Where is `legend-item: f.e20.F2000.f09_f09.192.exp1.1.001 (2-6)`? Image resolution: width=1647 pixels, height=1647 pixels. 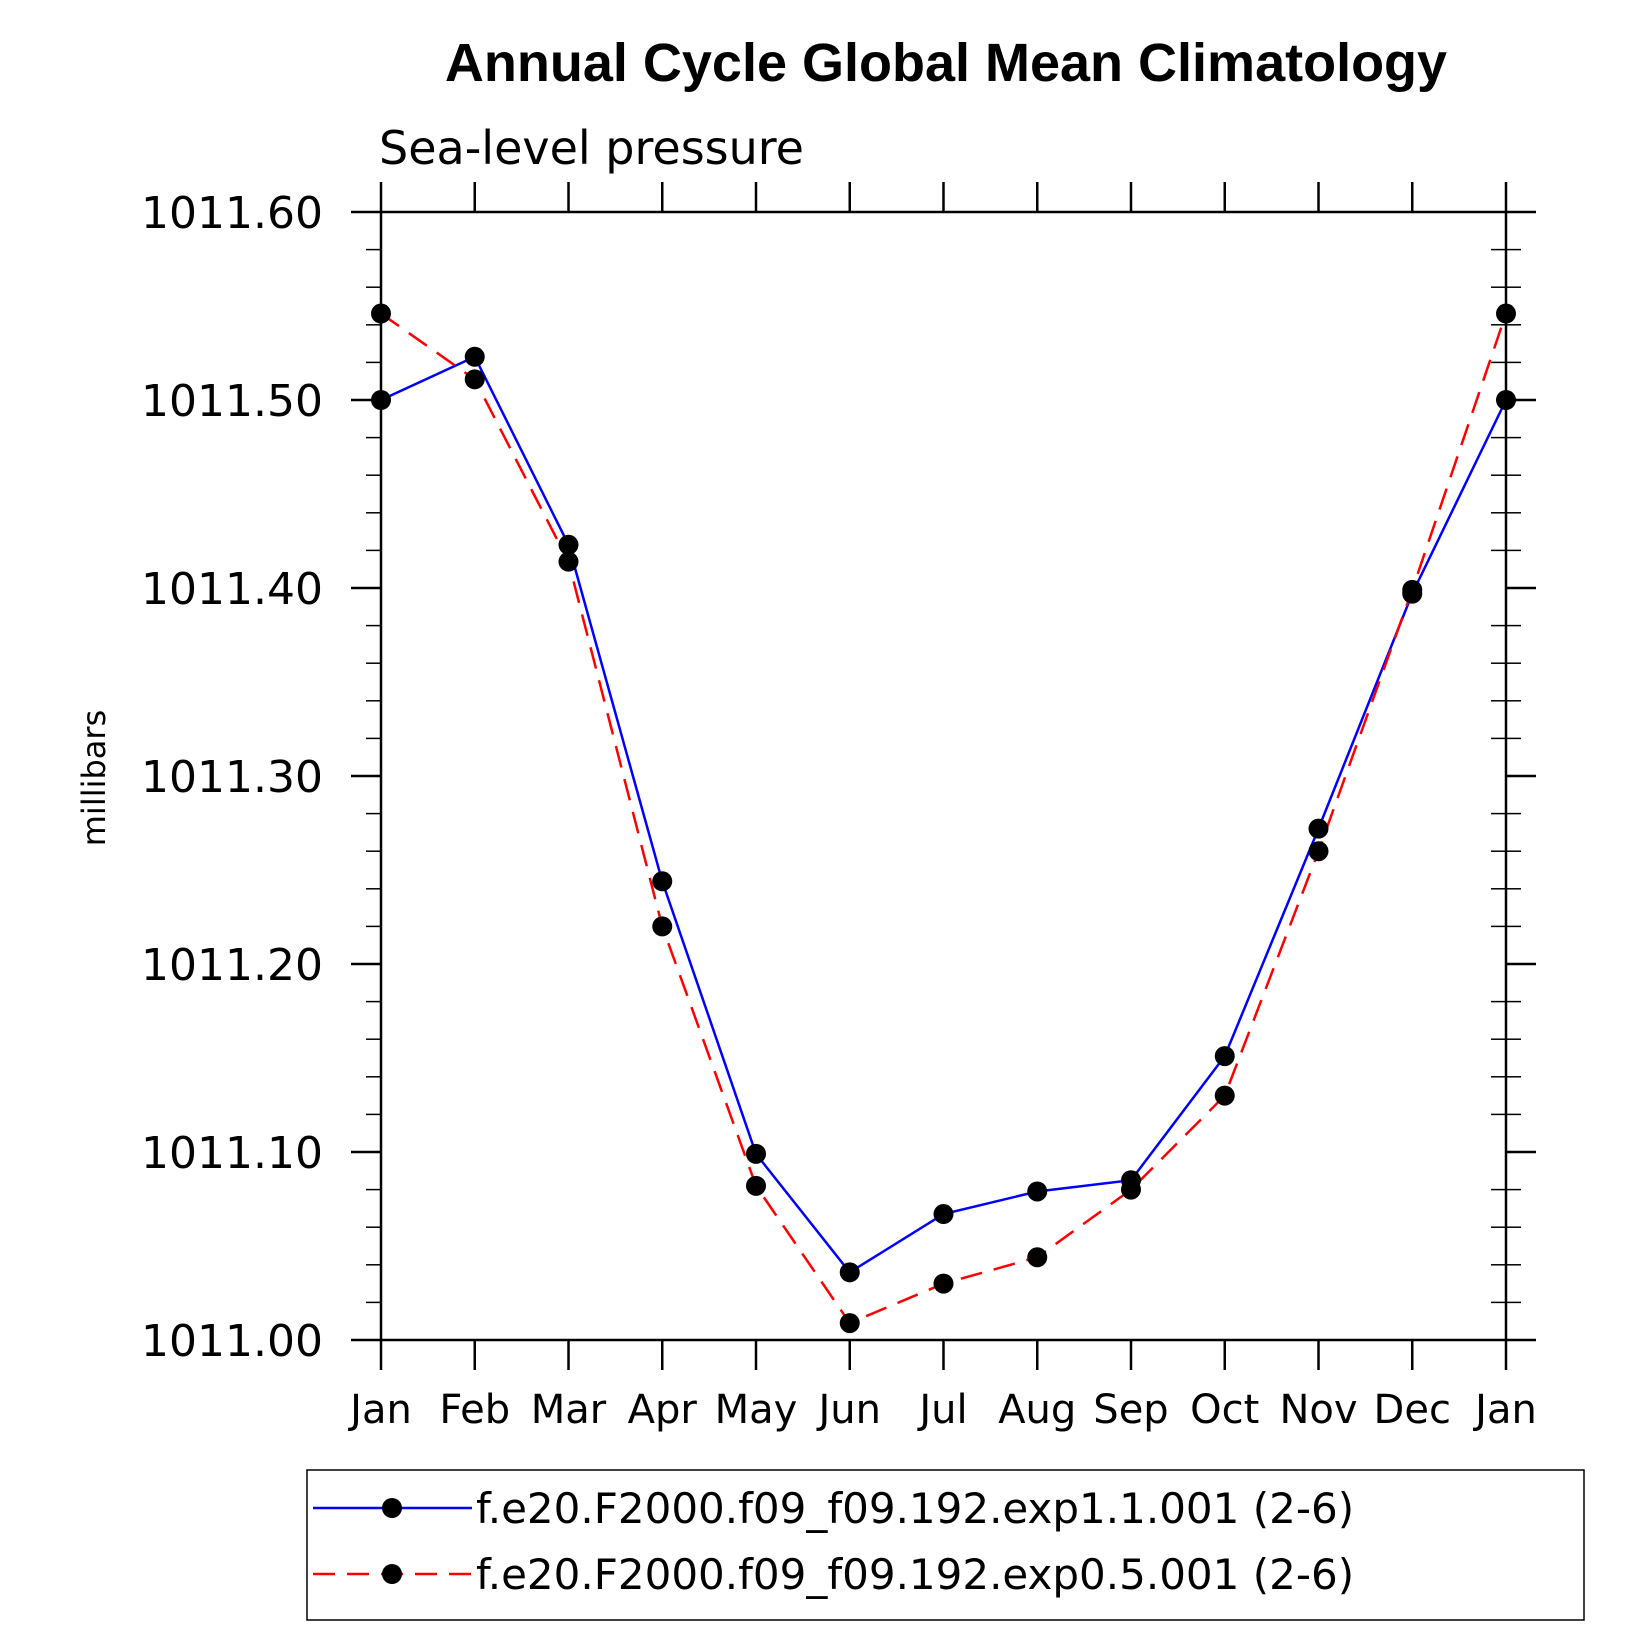
legend-item: f.e20.F2000.f09_f09.192.exp1.1.001 (2-6) is located at coordinates (833, 1508).